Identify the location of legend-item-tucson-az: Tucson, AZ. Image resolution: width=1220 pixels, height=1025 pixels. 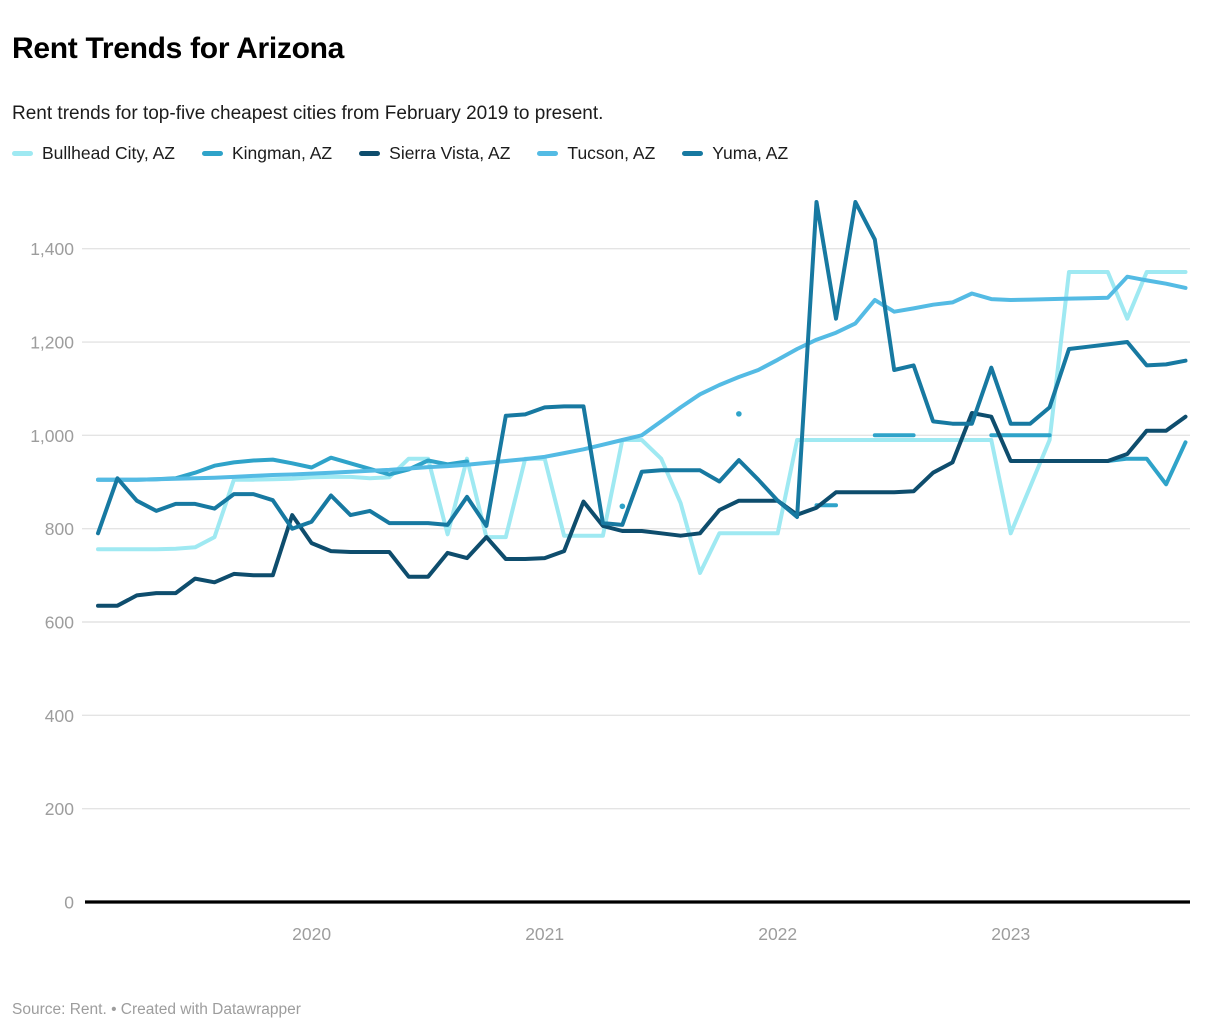
(596, 153).